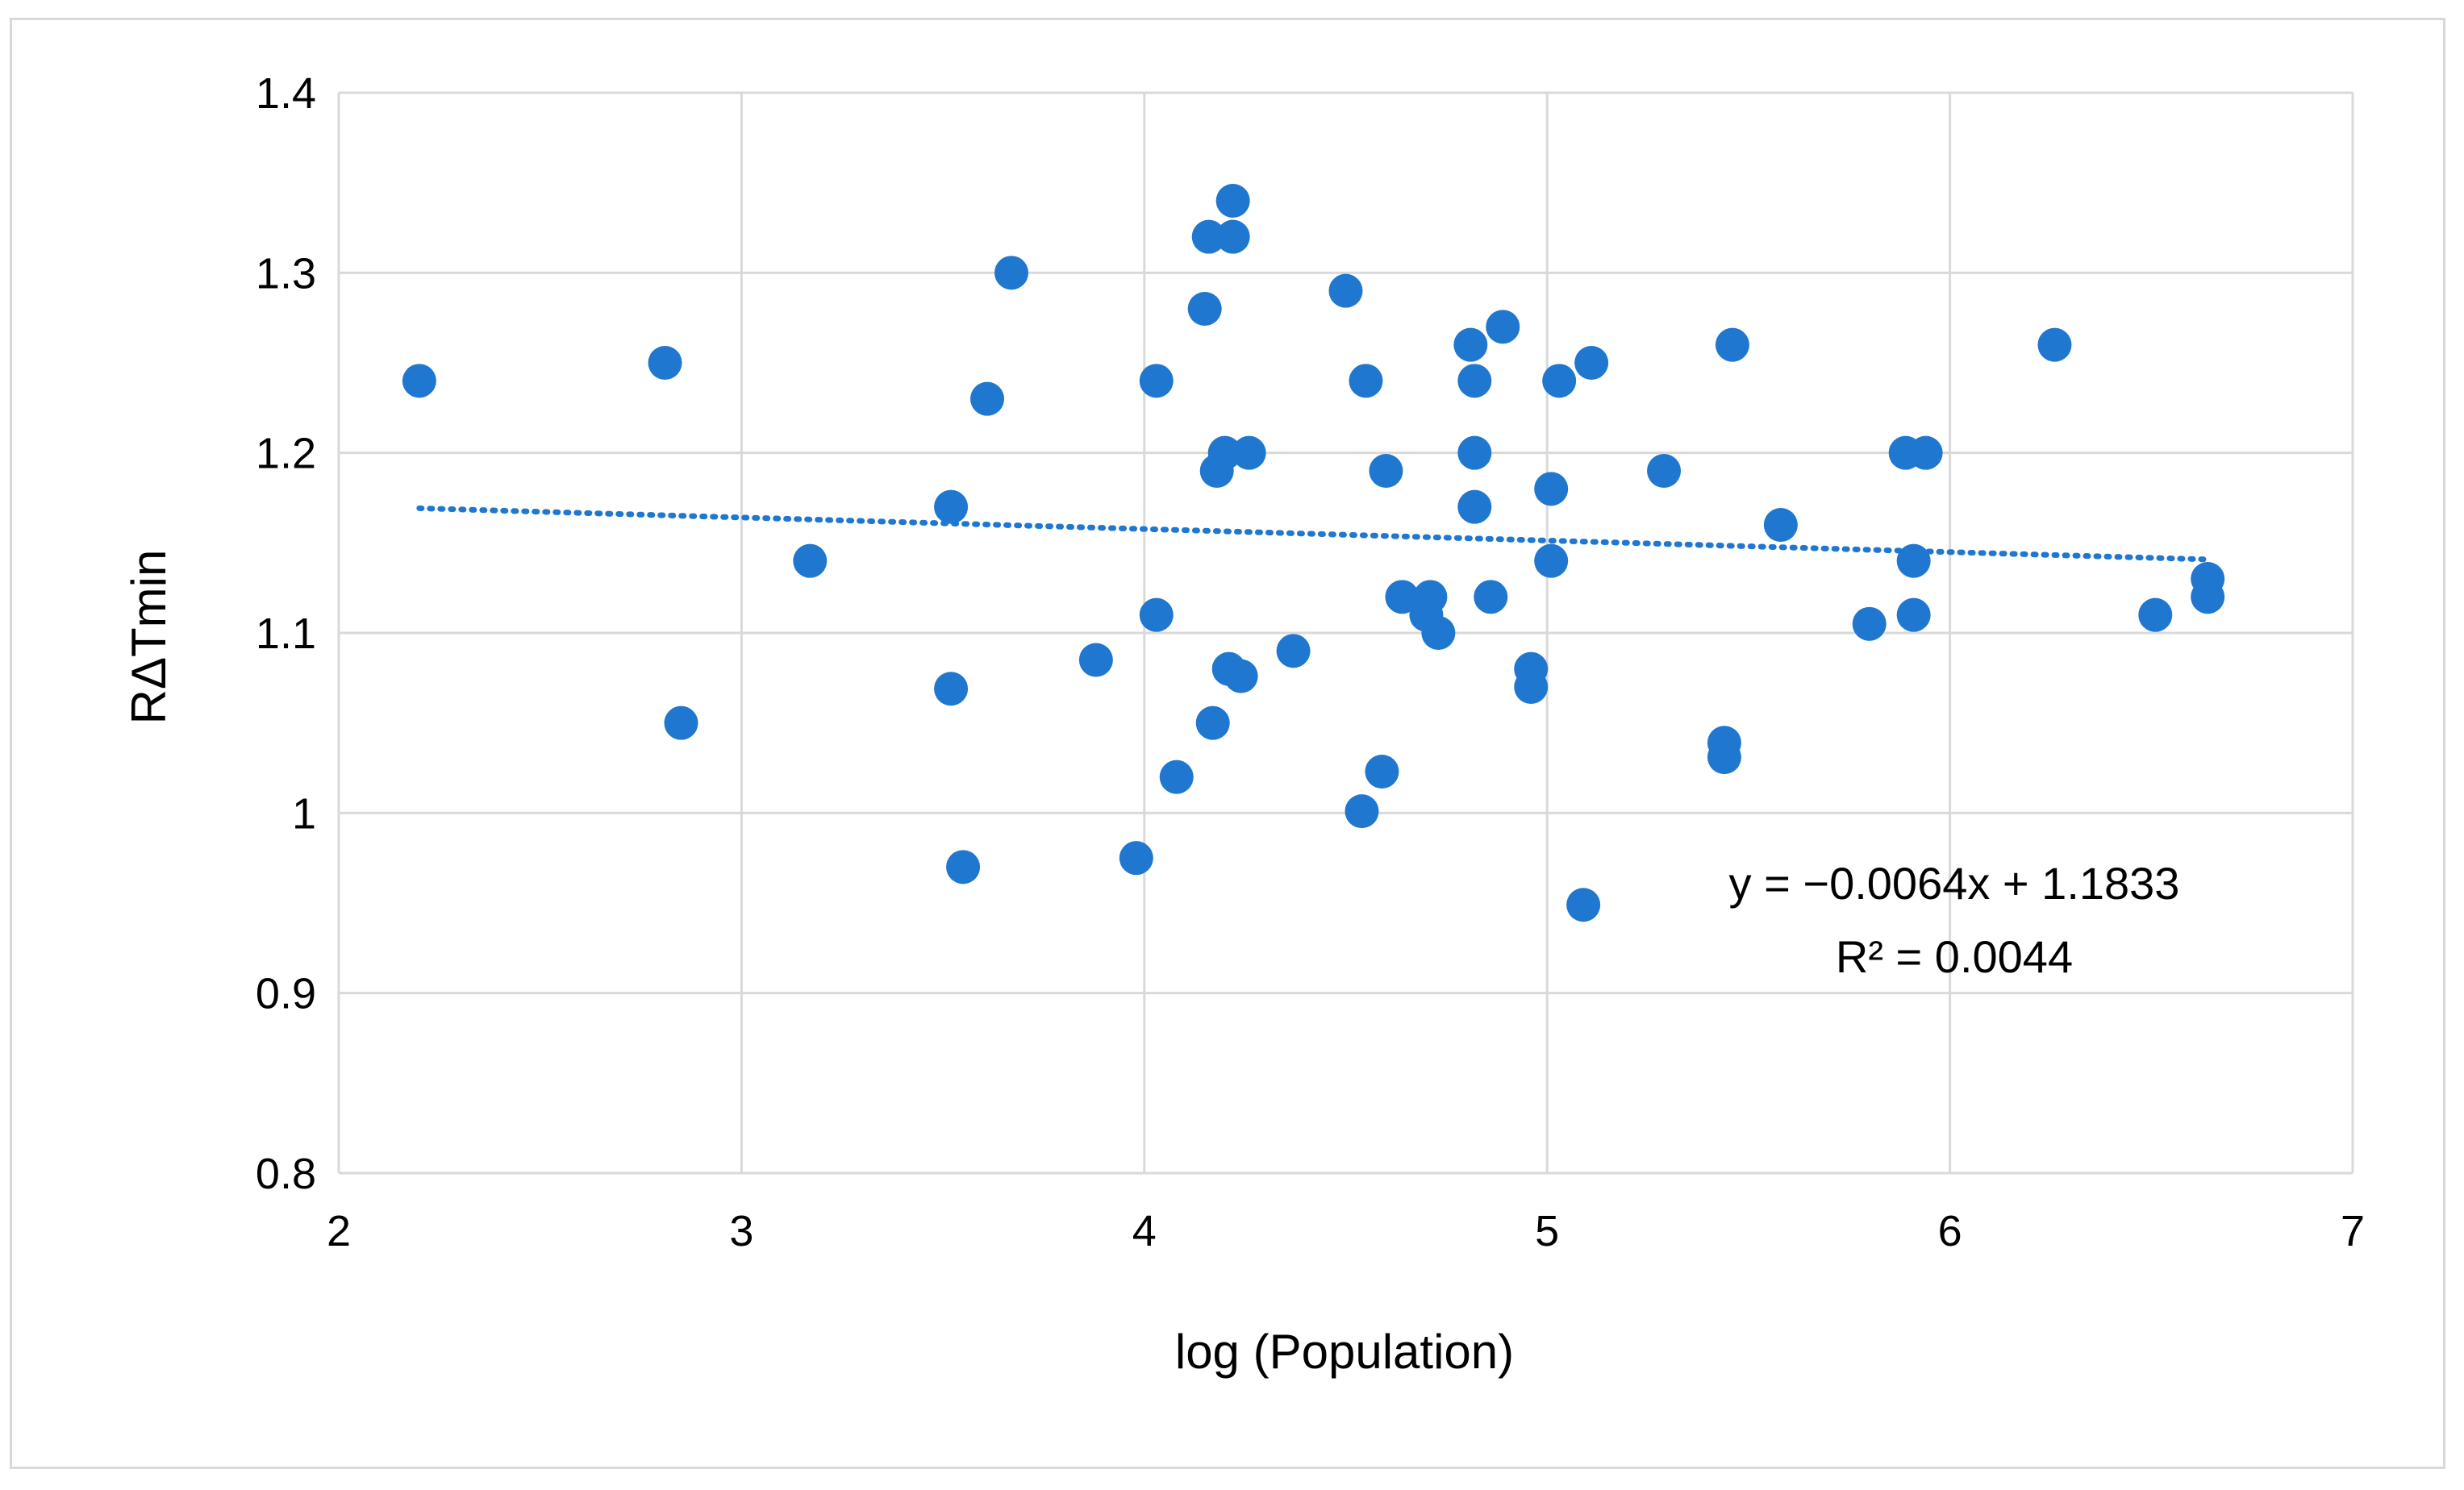 The height and width of the screenshot is (1490, 2464). I want to click on trendline, so click(1313, 534).